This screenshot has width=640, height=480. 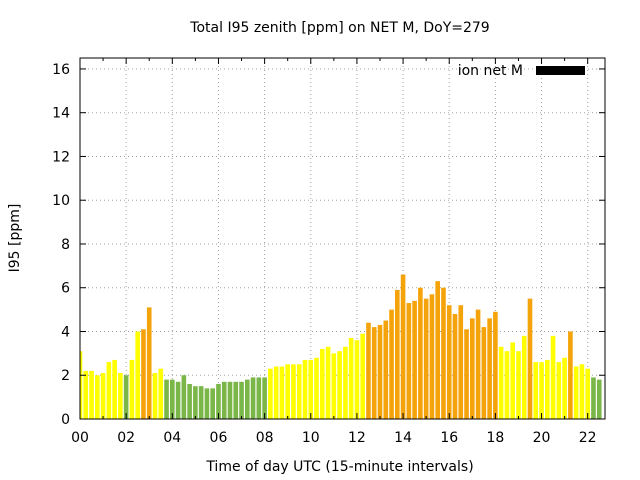 What do you see at coordinates (542, 438) in the screenshot?
I see `x-tick-label-20: 20` at bounding box center [542, 438].